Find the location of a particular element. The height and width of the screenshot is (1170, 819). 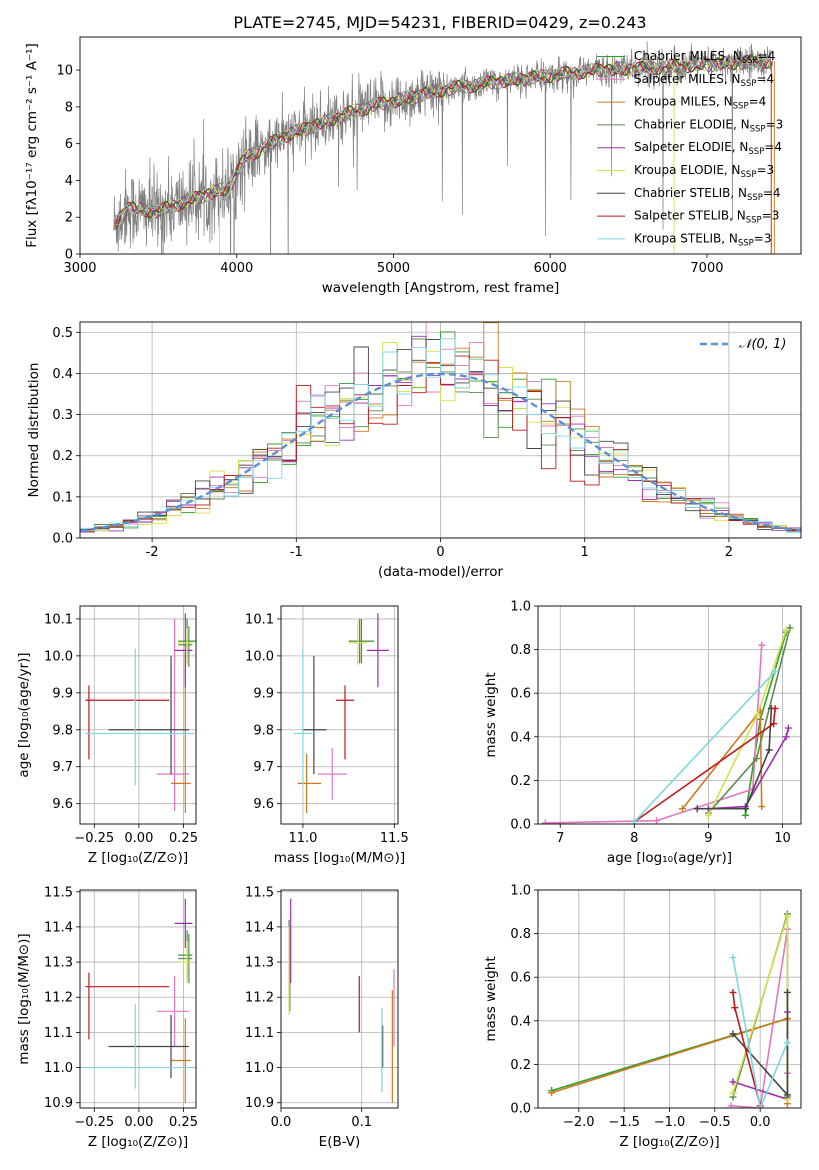

y-tick-label: 6 is located at coordinates (69, 144).